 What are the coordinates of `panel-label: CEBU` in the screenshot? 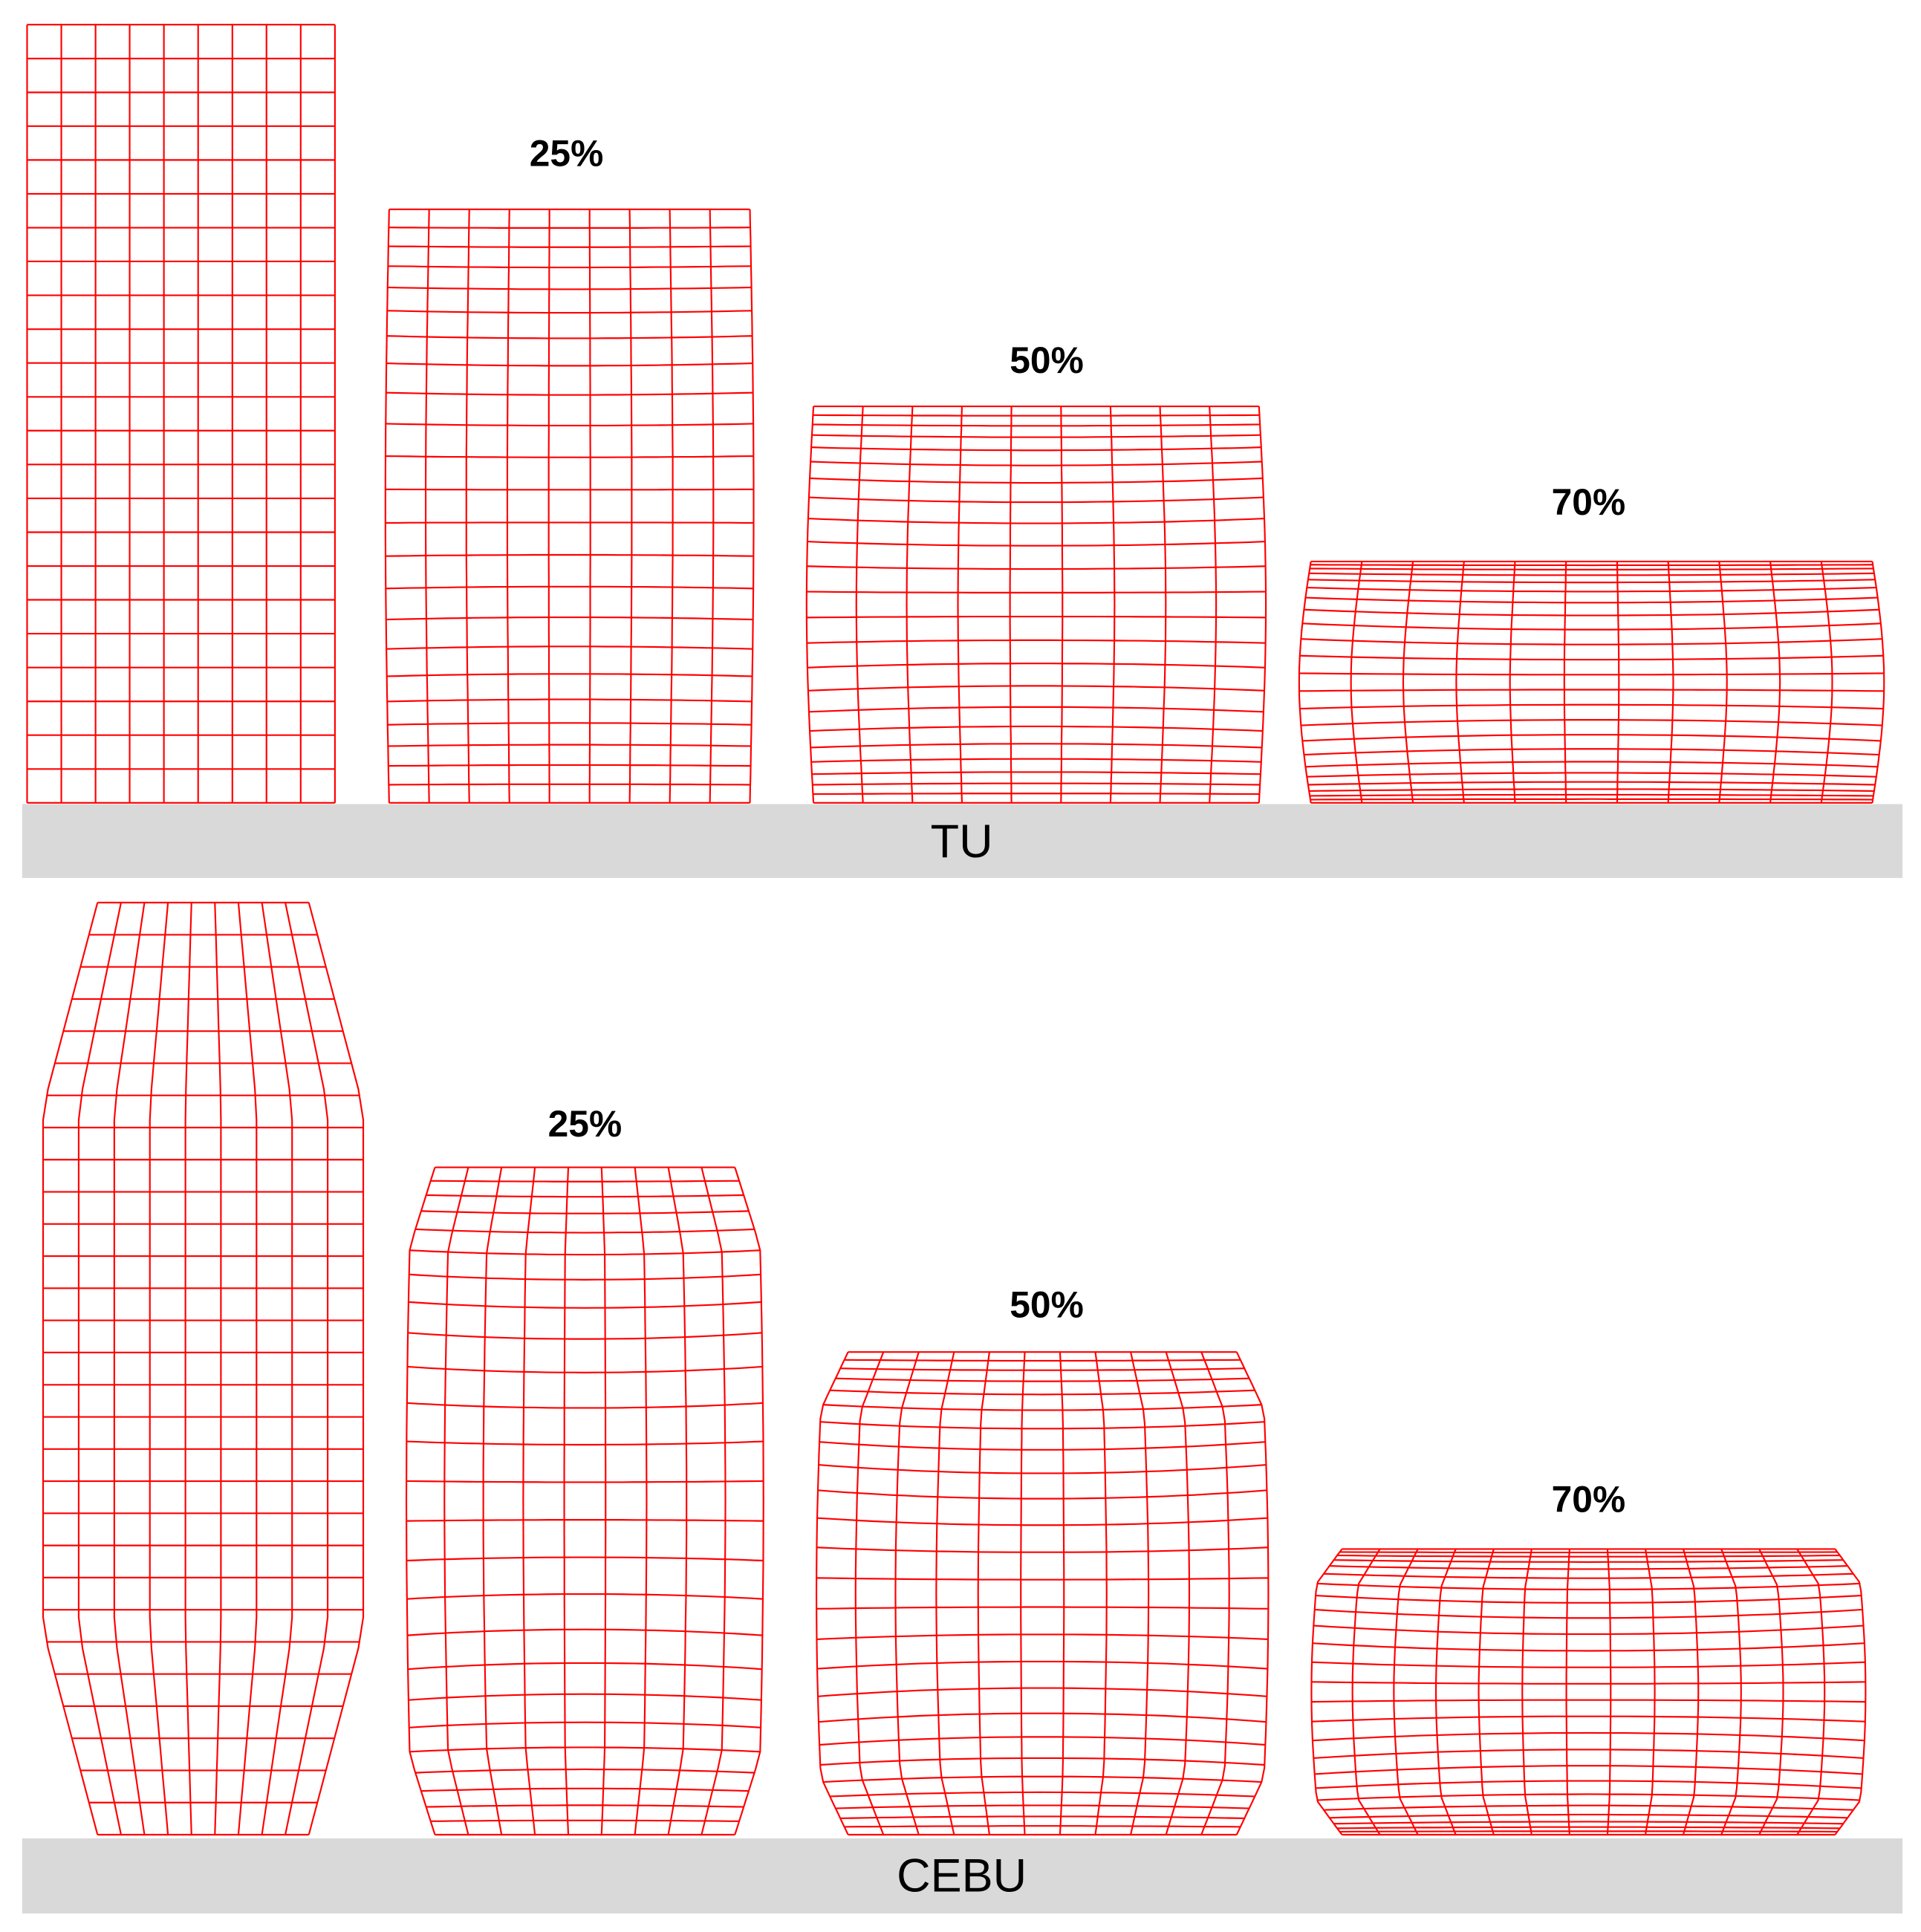 It's located at (962, 1876).